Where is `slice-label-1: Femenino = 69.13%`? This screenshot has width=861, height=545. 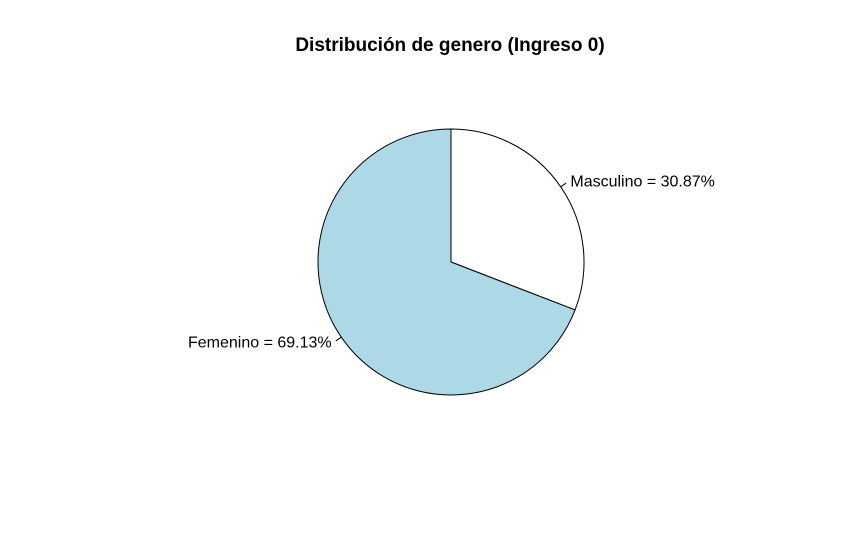 slice-label-1: Femenino = 69.13% is located at coordinates (260, 342).